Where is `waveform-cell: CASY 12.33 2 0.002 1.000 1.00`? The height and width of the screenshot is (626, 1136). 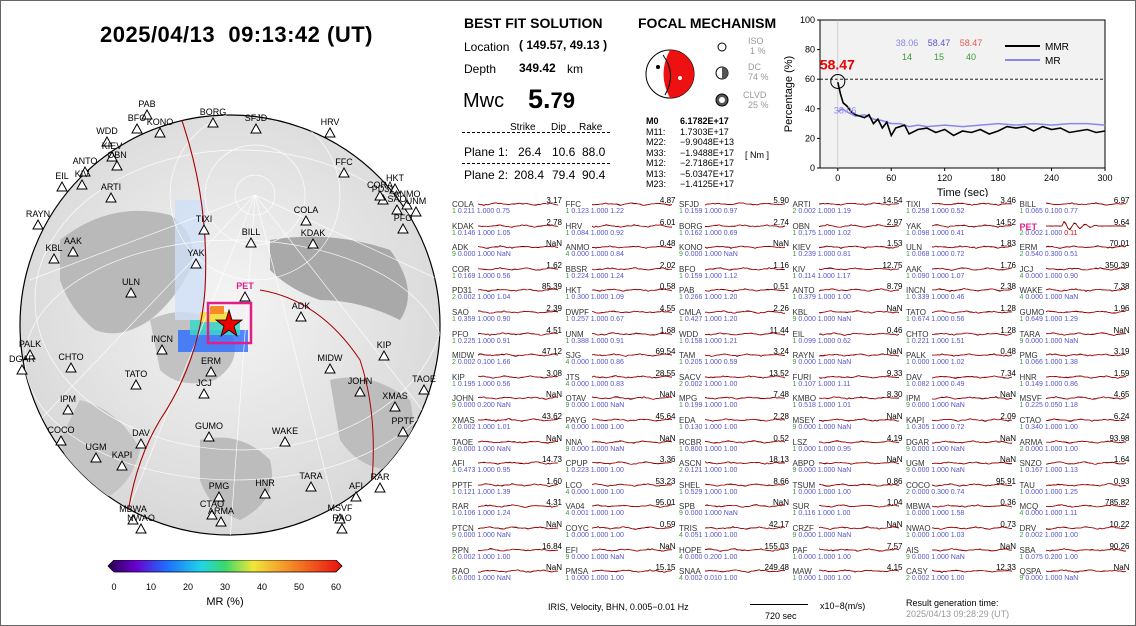 waveform-cell: CASY 12.33 2 0.002 1.000 1.00 is located at coordinates (972, 574).